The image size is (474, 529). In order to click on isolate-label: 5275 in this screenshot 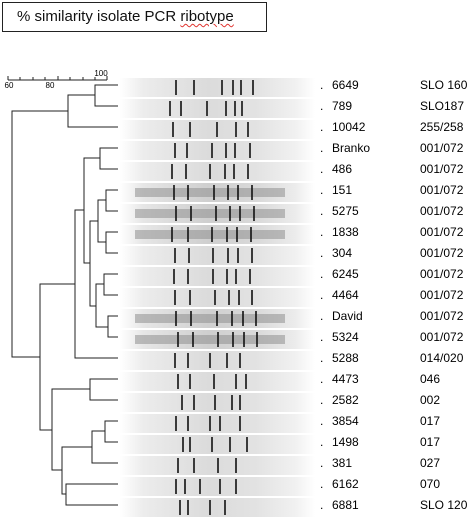, I will do `click(345, 211)`.